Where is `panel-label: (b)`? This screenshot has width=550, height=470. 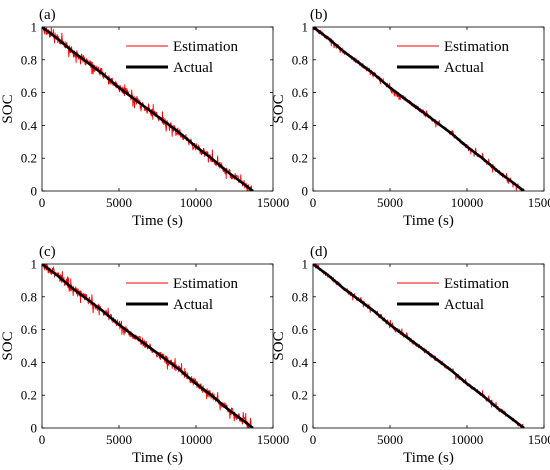 panel-label: (b) is located at coordinates (319, 15).